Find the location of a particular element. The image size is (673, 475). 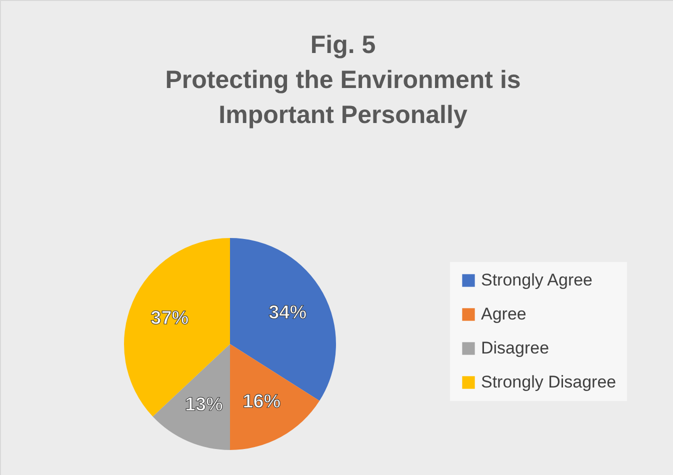

legend-label: Strongly Agree is located at coordinates (537, 280).